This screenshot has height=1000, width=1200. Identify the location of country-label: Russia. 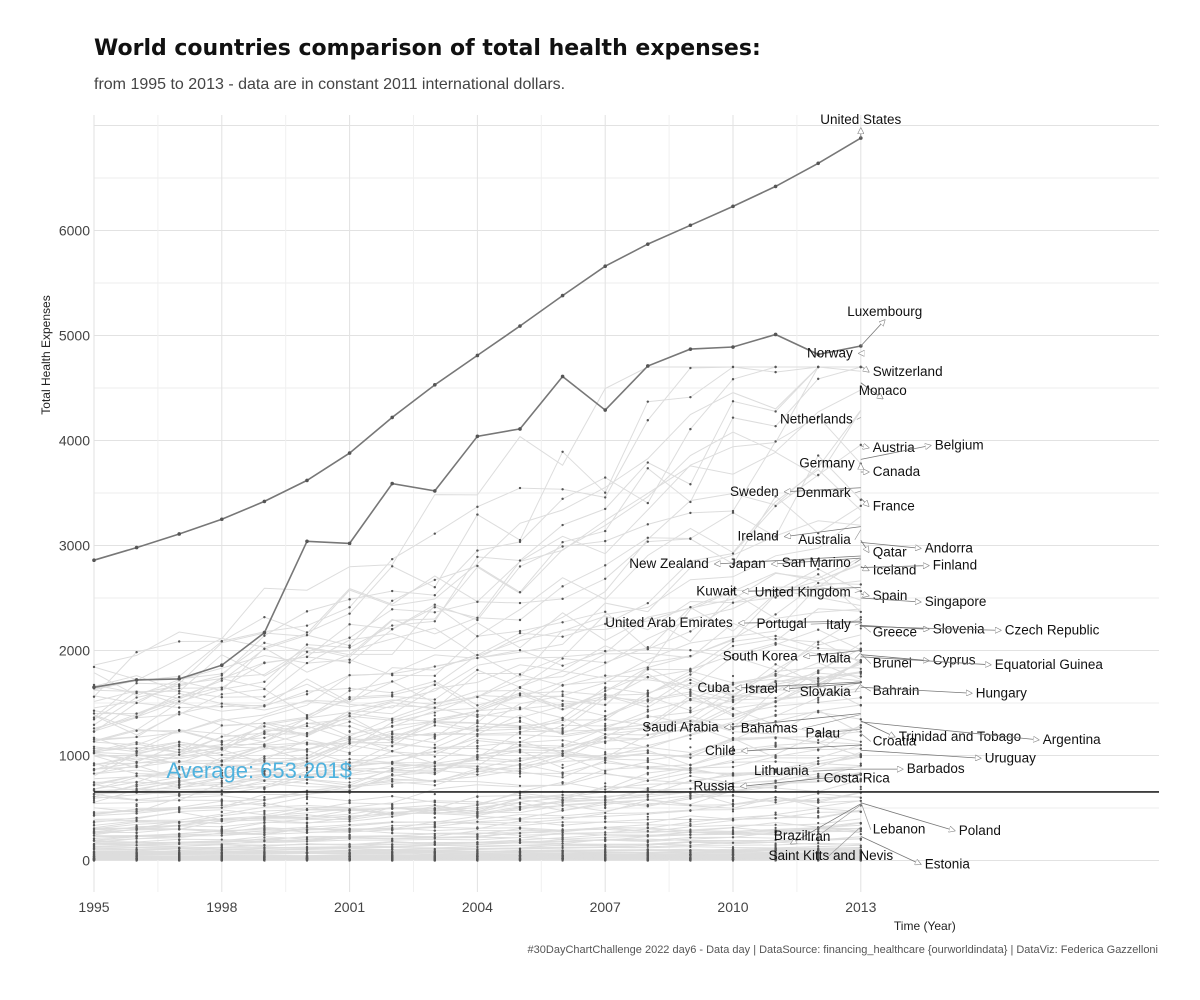
(715, 785).